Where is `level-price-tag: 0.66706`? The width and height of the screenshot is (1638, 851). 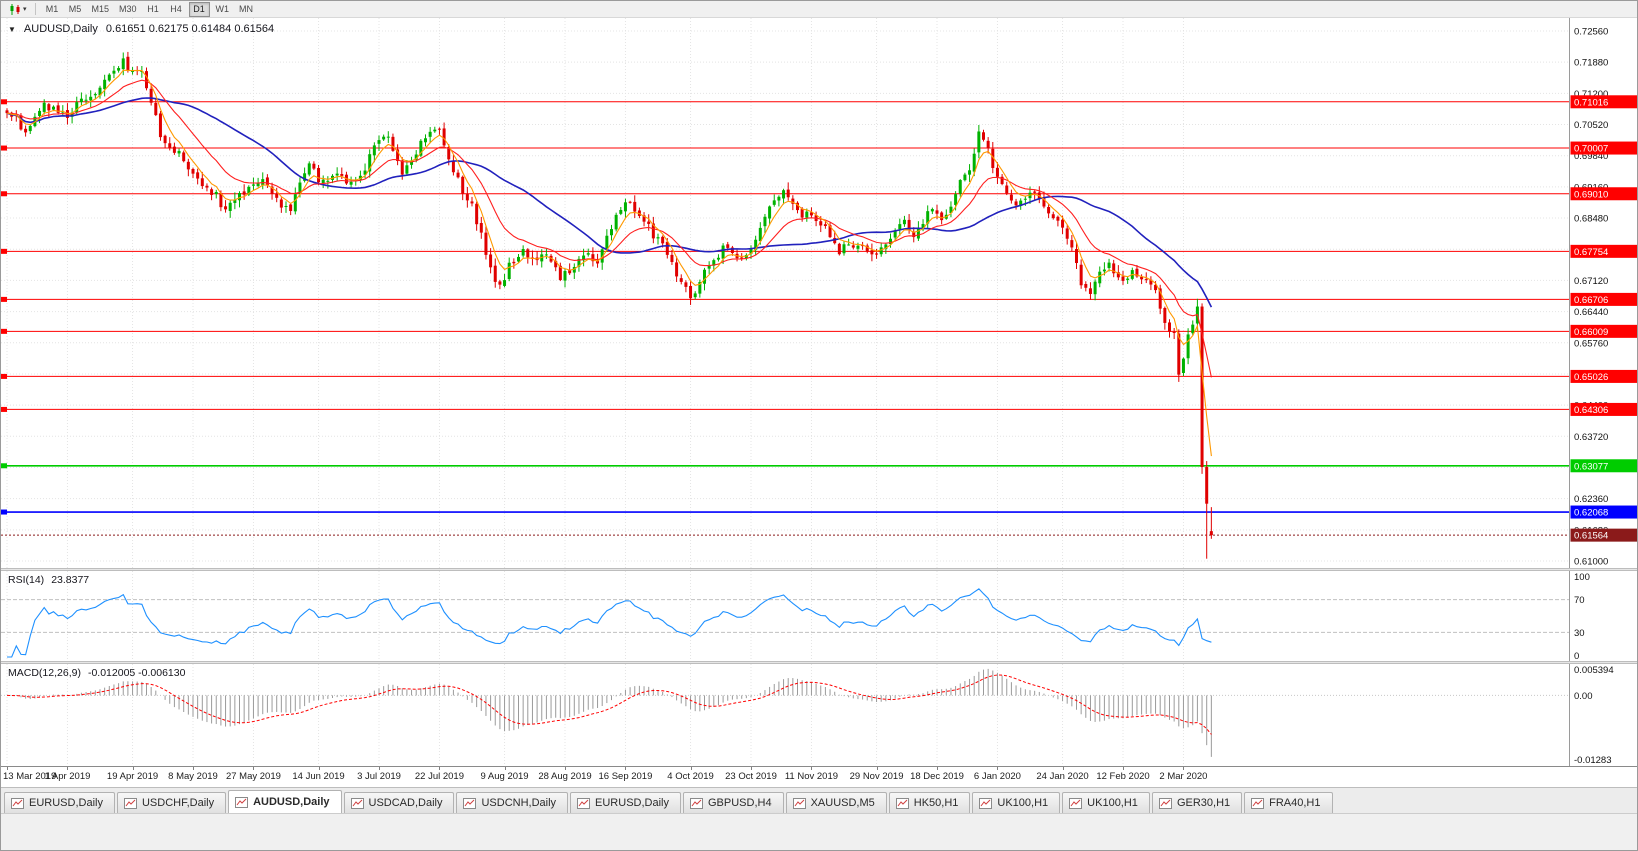 level-price-tag: 0.66706 is located at coordinates (1603, 299).